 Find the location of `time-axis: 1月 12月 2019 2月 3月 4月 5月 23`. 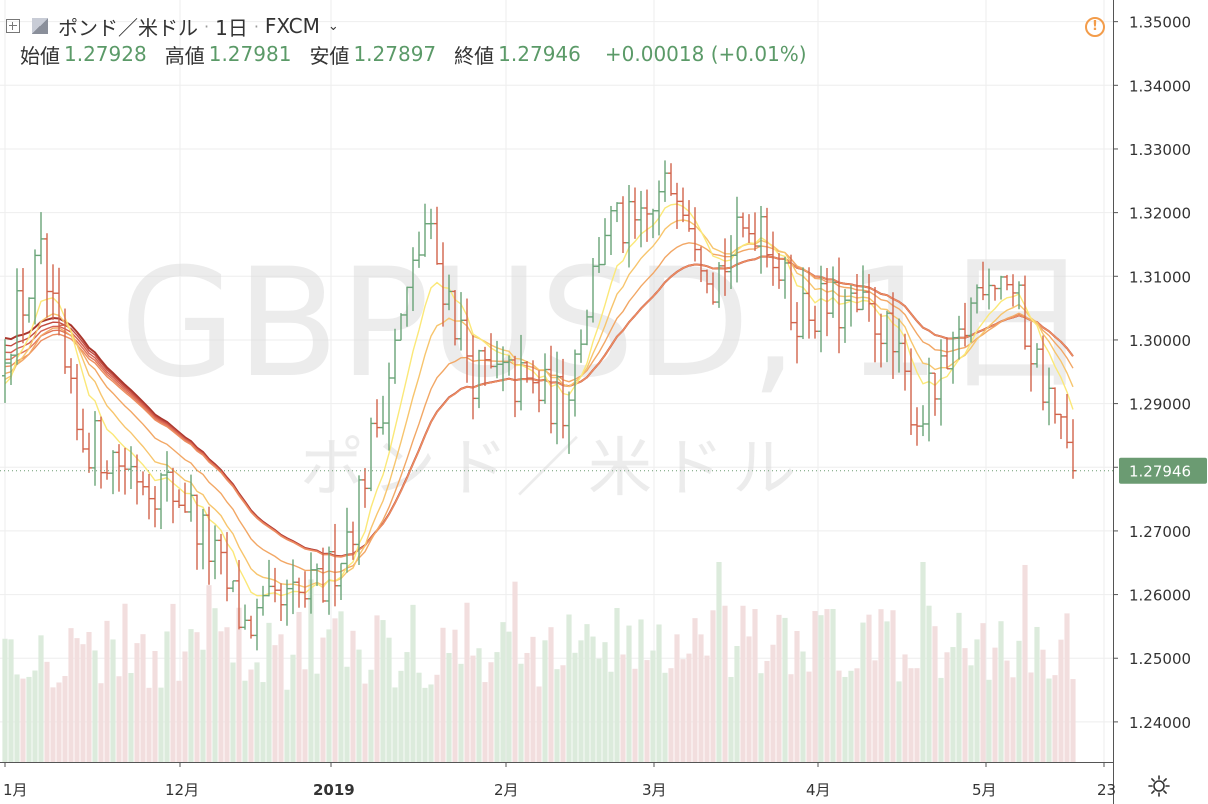

time-axis: 1月 12月 2019 2月 3月 4月 5月 23 is located at coordinates (558, 780).